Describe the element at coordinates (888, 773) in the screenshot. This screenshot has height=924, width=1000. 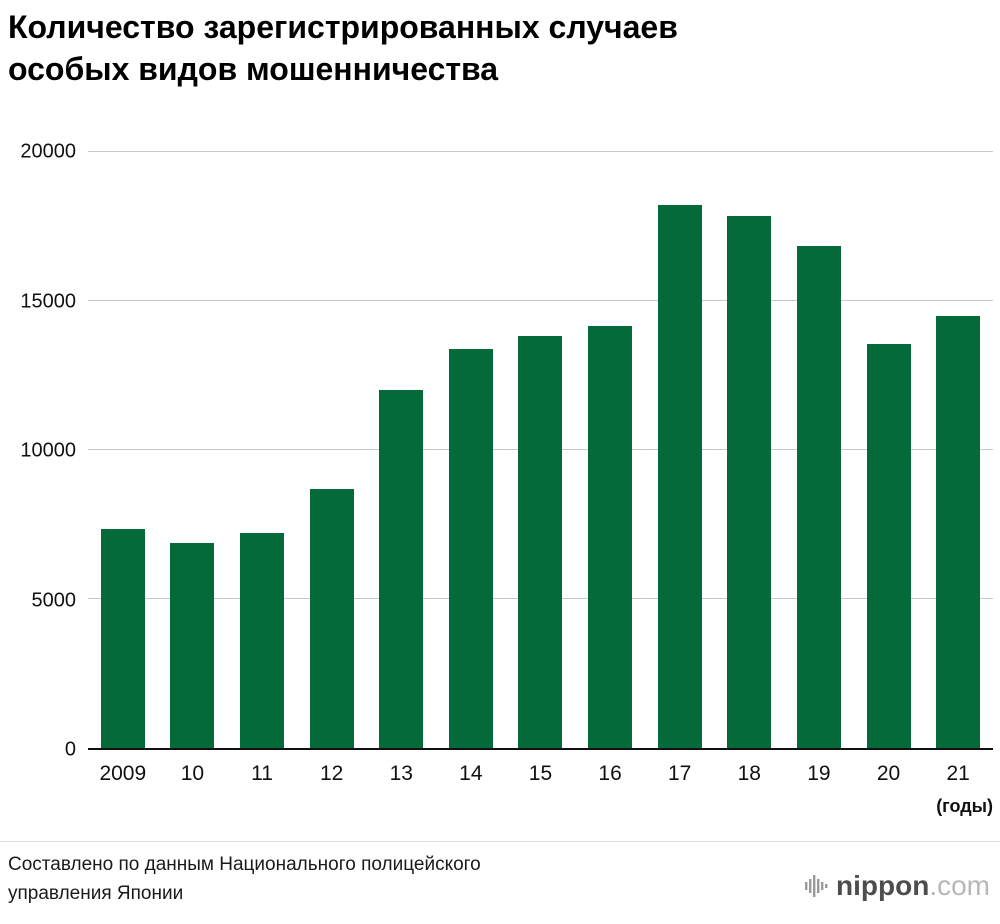
I see `x-tick-label-20: 20` at that location.